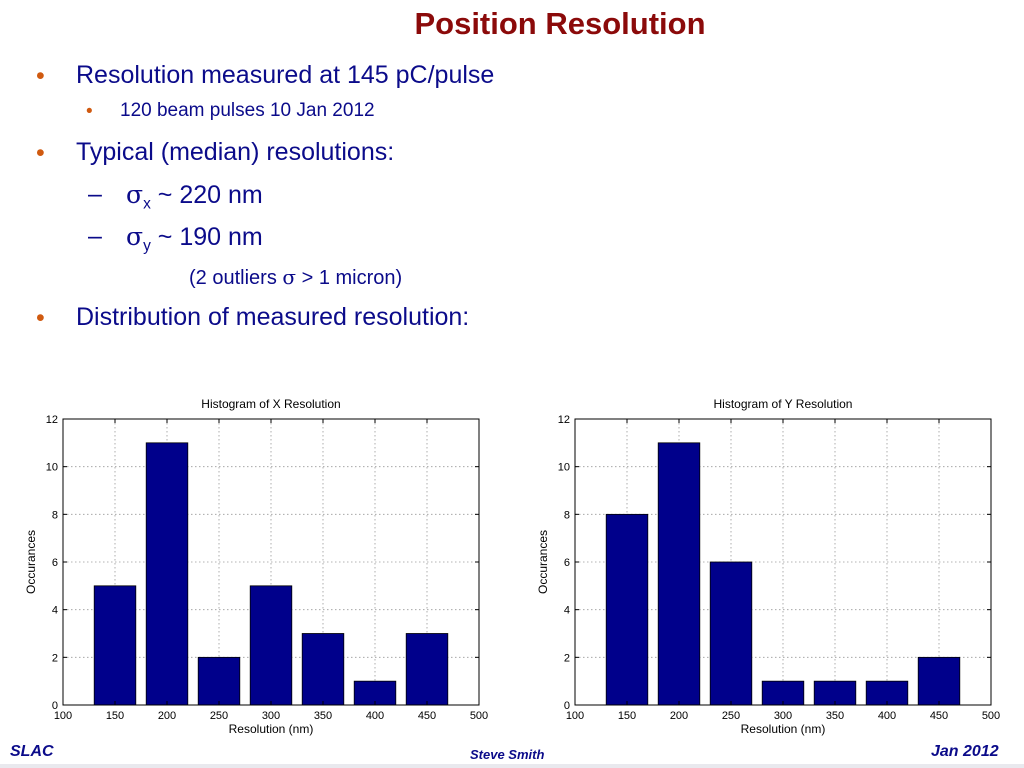  What do you see at coordinates (270, 404) in the screenshot?
I see `chart-title: Histogram of X Resolution` at bounding box center [270, 404].